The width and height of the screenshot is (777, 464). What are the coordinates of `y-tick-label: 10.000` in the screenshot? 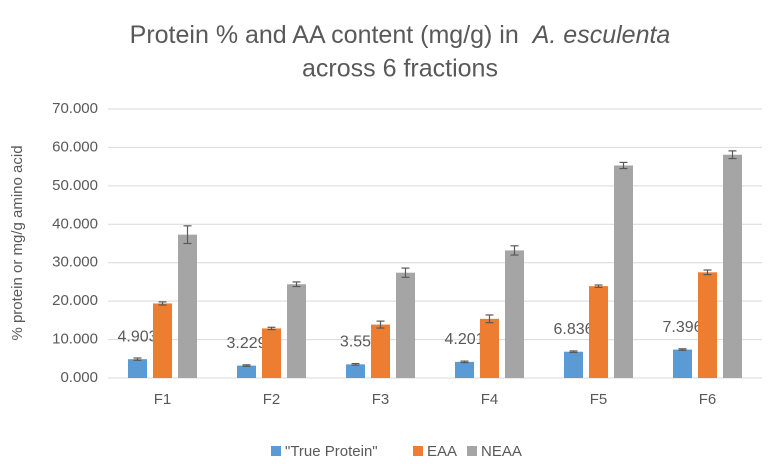 It's located at (75, 339).